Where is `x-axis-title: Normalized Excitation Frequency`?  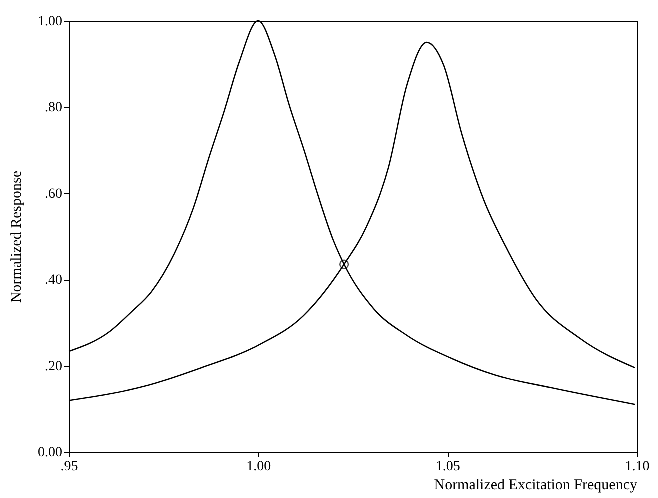 x-axis-title: Normalized Excitation Frequency is located at coordinates (536, 486).